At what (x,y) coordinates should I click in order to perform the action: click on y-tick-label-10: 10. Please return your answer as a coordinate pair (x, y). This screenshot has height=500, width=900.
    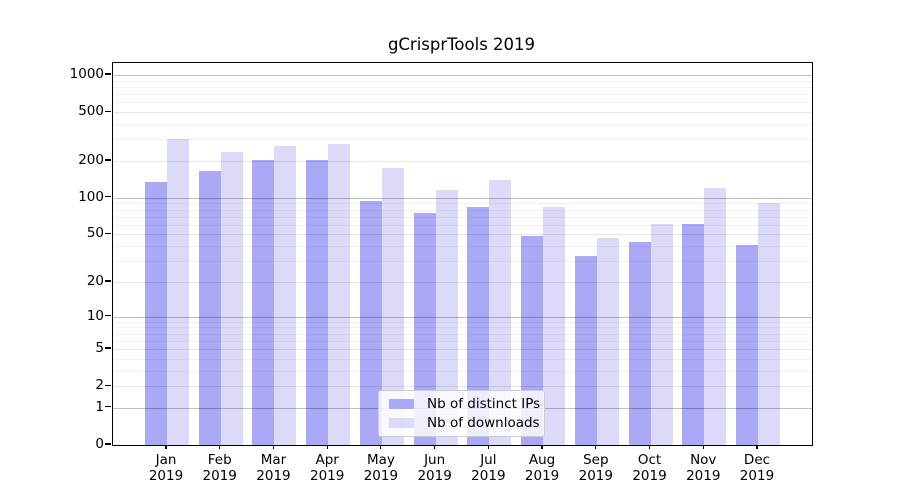
    Looking at the image, I should click on (95, 315).